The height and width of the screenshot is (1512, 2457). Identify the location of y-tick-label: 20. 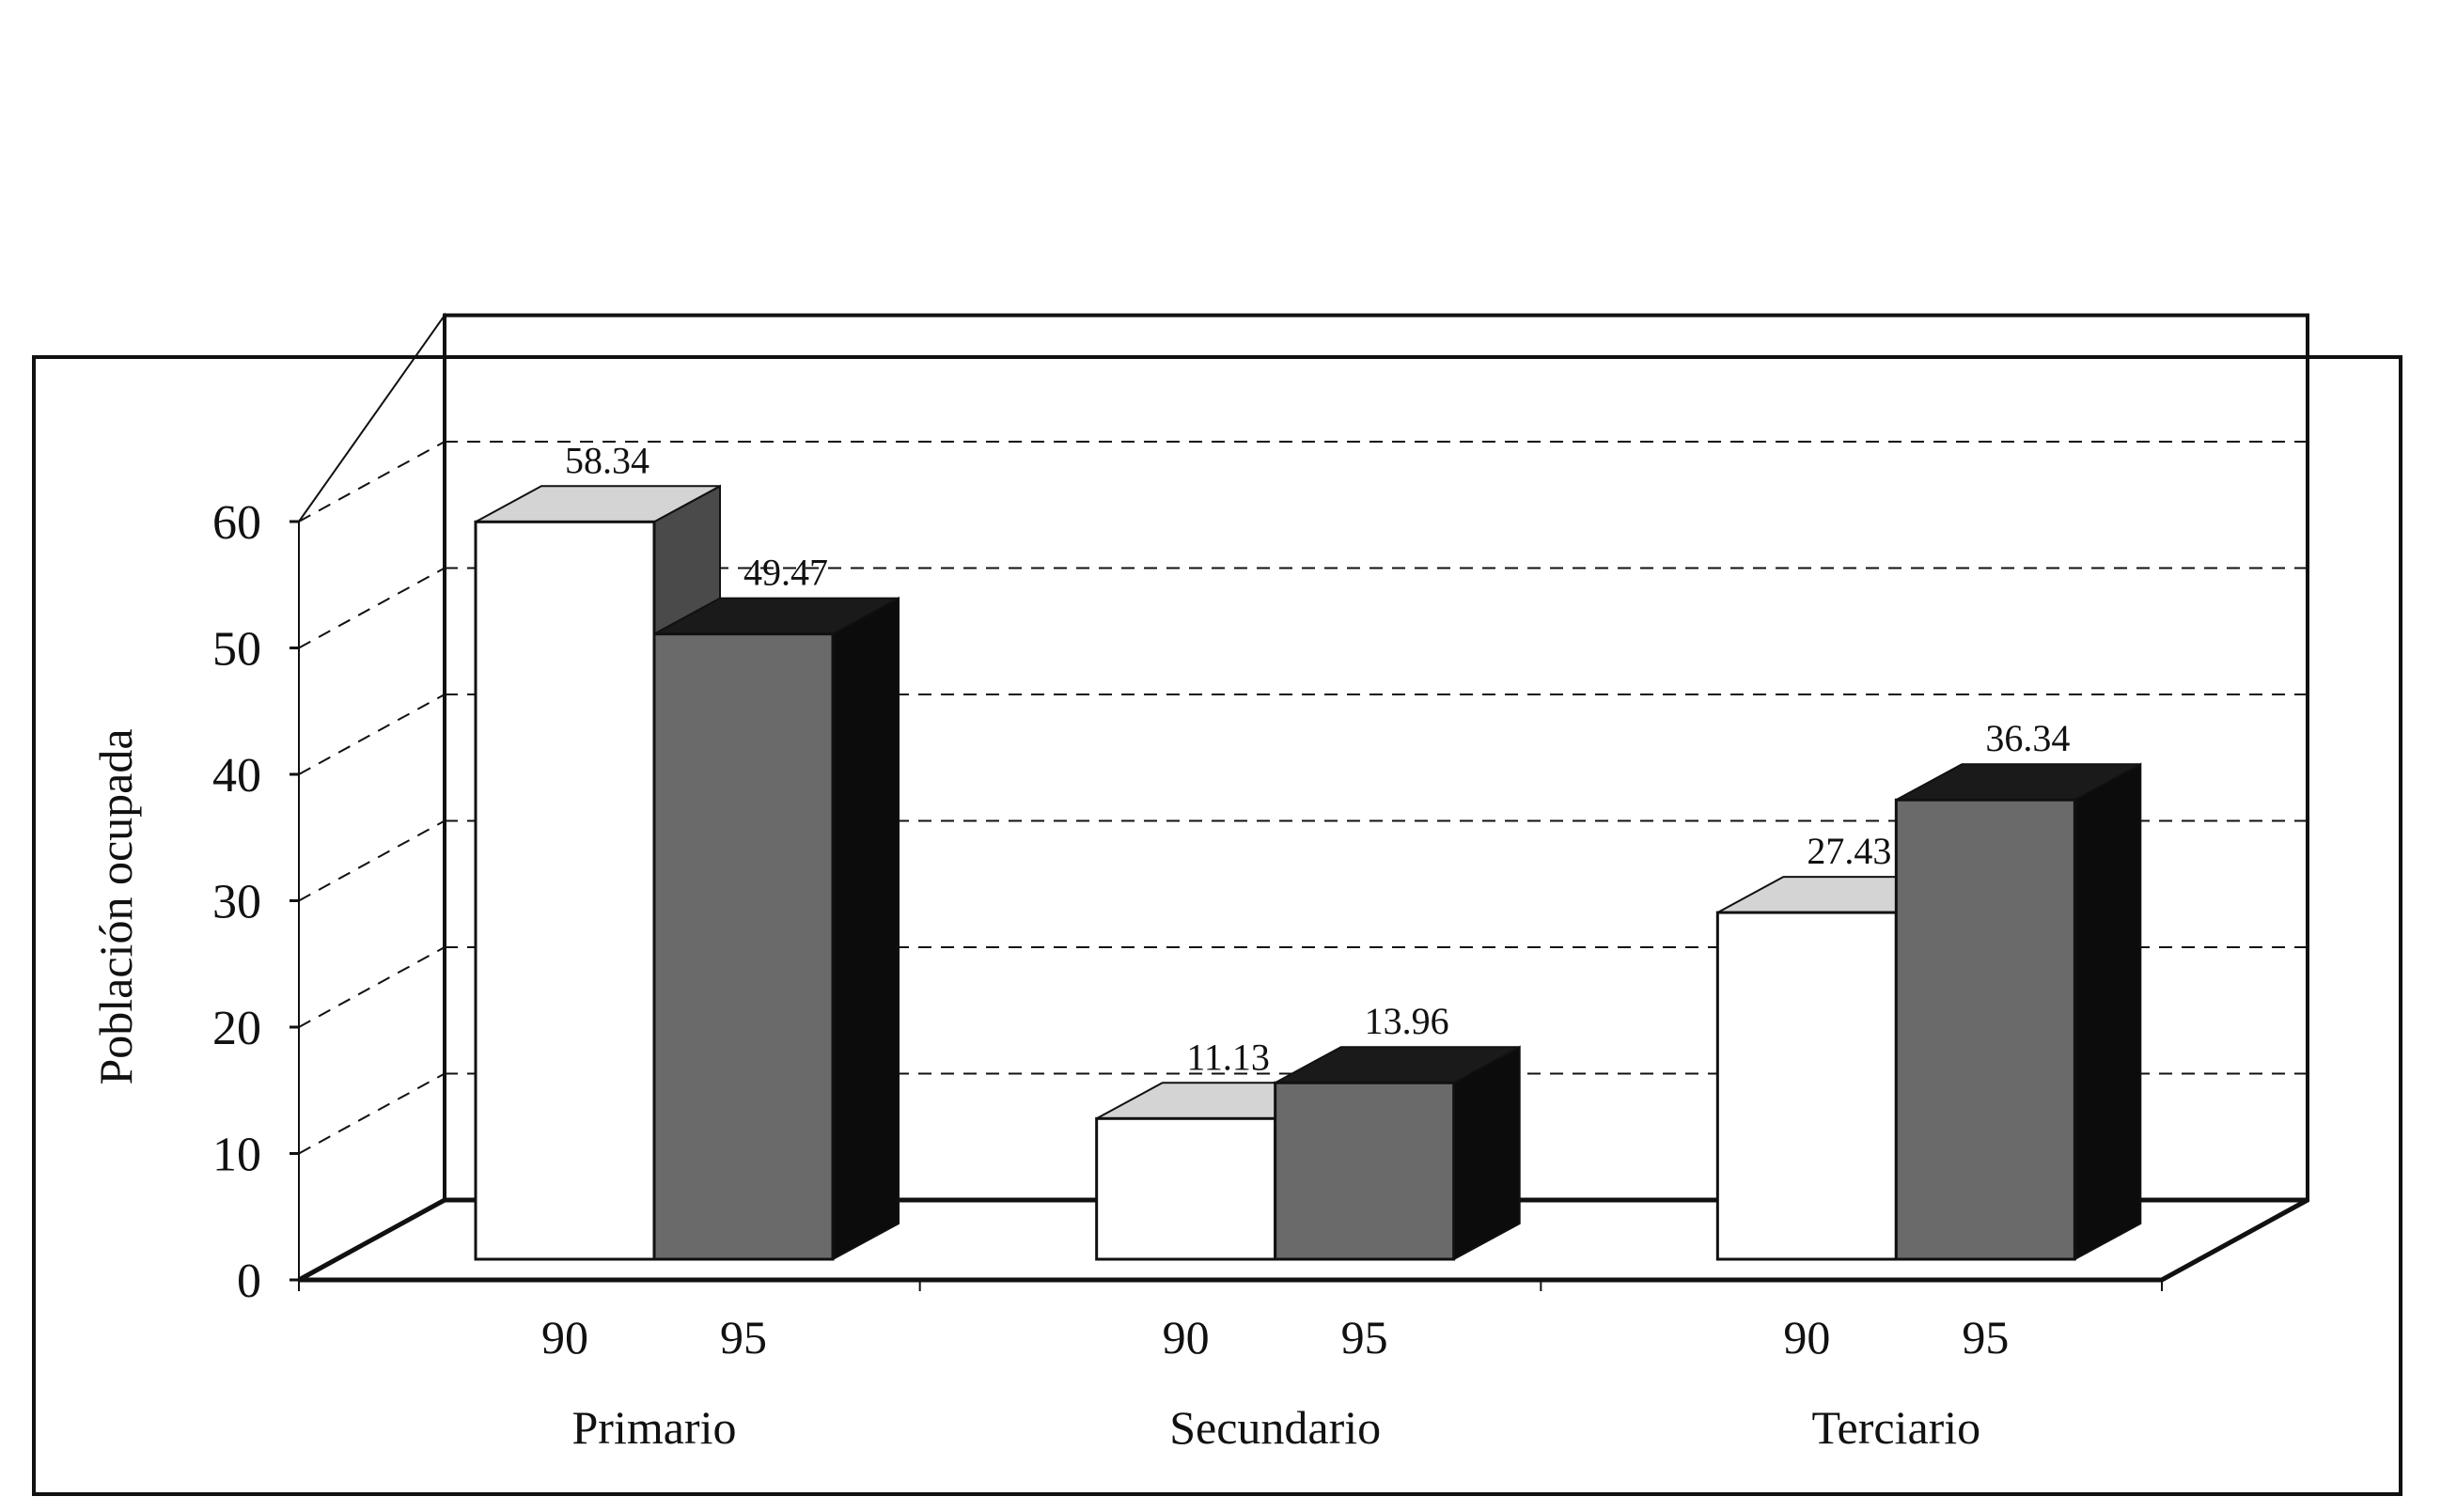
(237, 1028).